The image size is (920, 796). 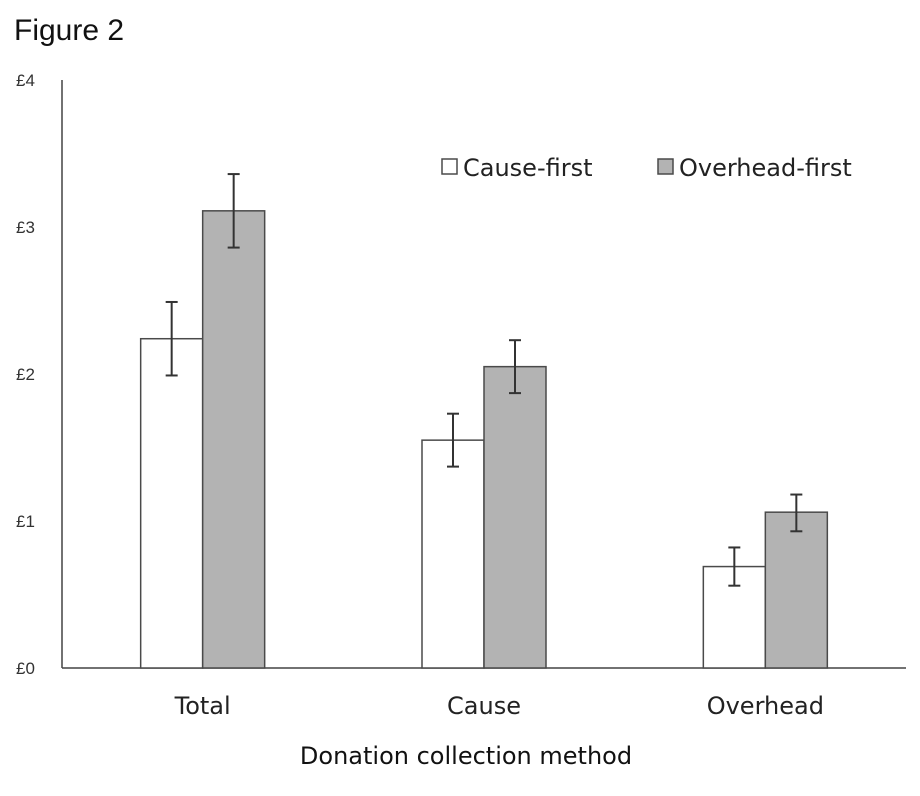 What do you see at coordinates (25, 227) in the screenshot?
I see `y-tick-label: £3` at bounding box center [25, 227].